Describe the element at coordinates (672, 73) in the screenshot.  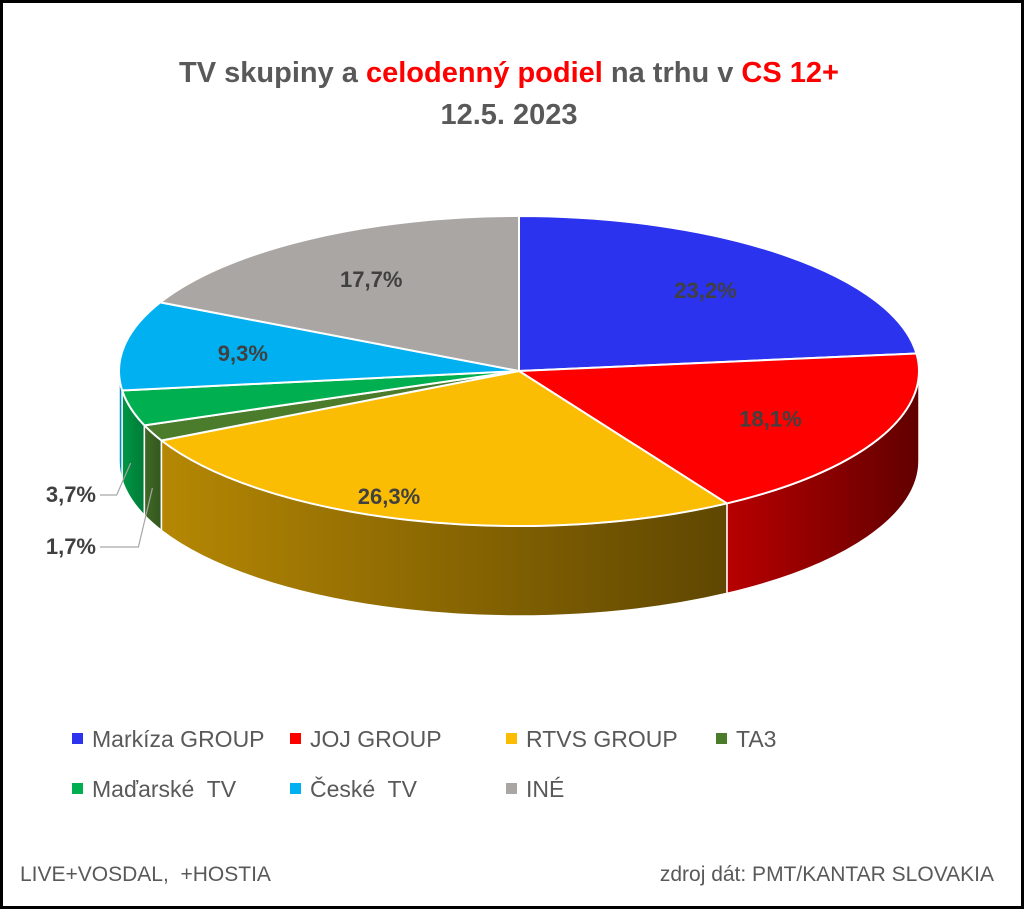
I see `title-part-2: na trhu v` at that location.